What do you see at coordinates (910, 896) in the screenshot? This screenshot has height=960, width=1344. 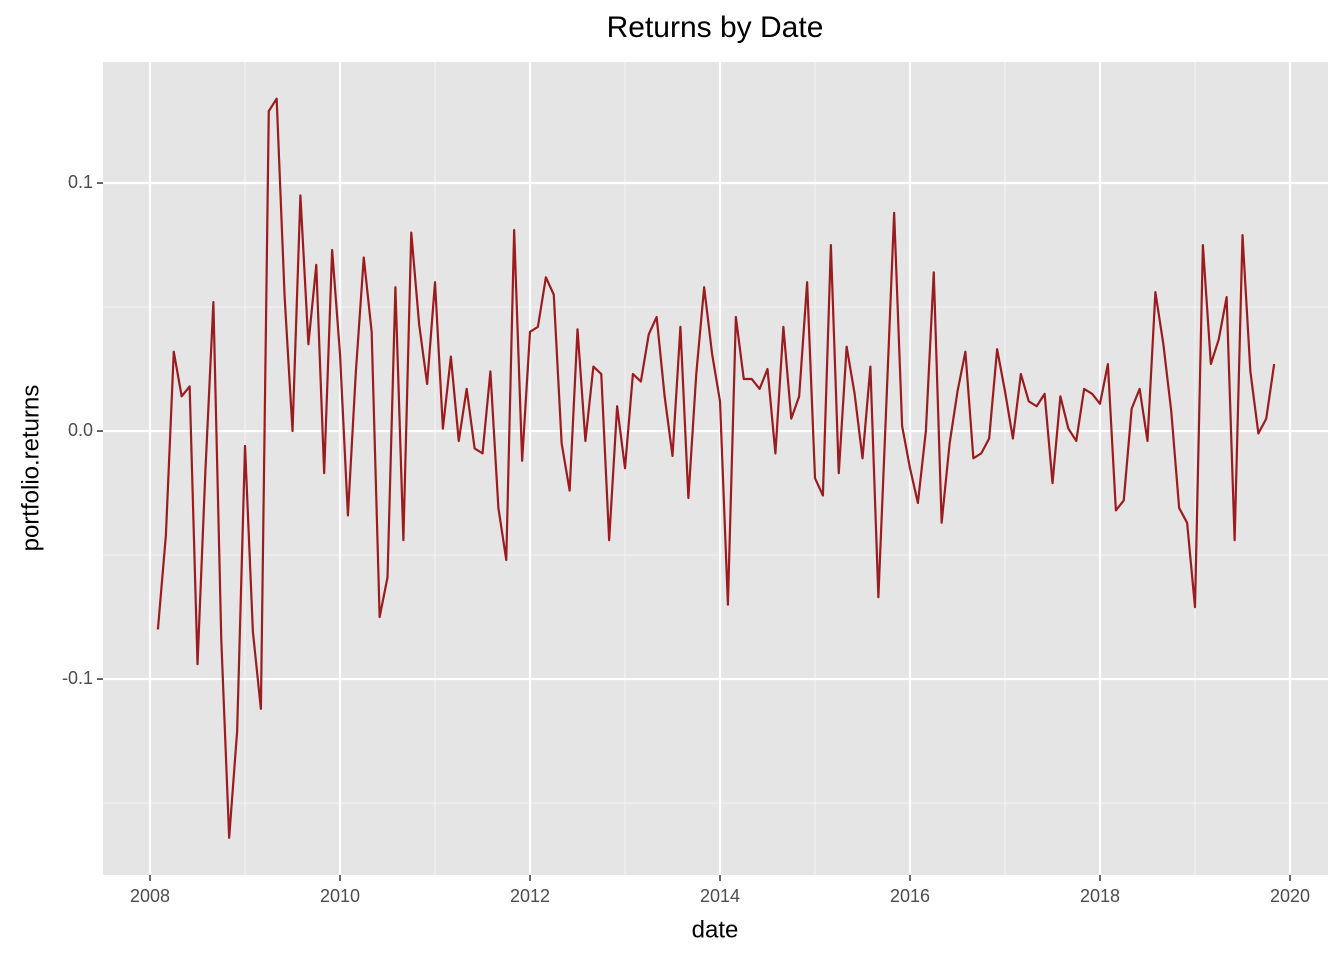 I see `x-tick-label: 2016` at bounding box center [910, 896].